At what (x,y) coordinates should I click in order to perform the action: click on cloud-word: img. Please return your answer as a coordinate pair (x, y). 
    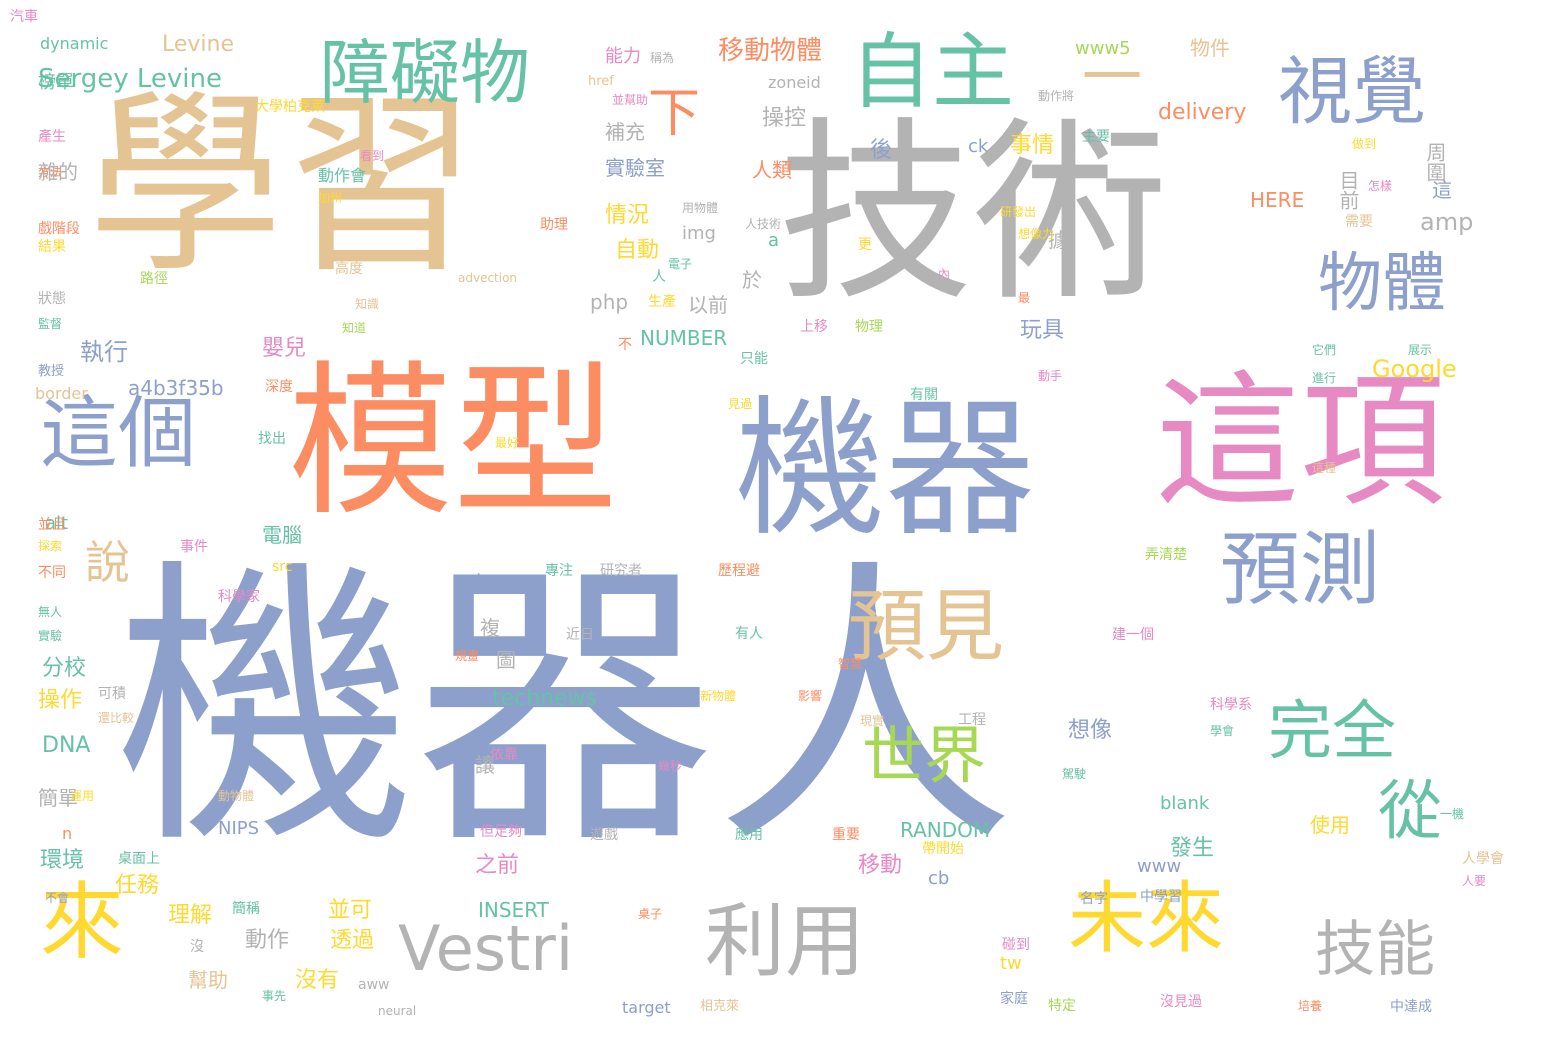
    Looking at the image, I should click on (699, 233).